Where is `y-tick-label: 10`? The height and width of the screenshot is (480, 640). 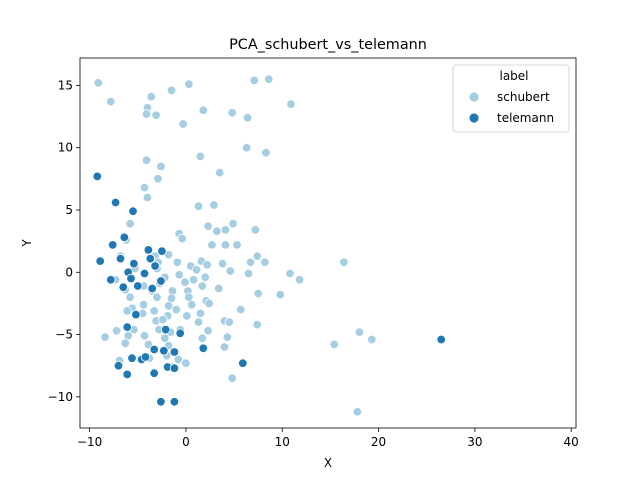 y-tick-label: 10 is located at coordinates (65, 148).